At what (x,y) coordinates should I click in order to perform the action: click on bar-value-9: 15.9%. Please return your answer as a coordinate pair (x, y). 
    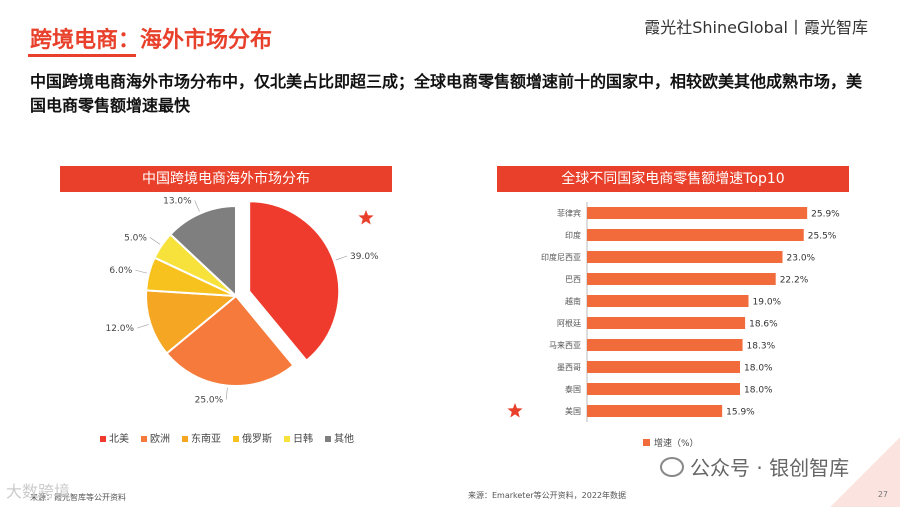
    Looking at the image, I should click on (740, 413).